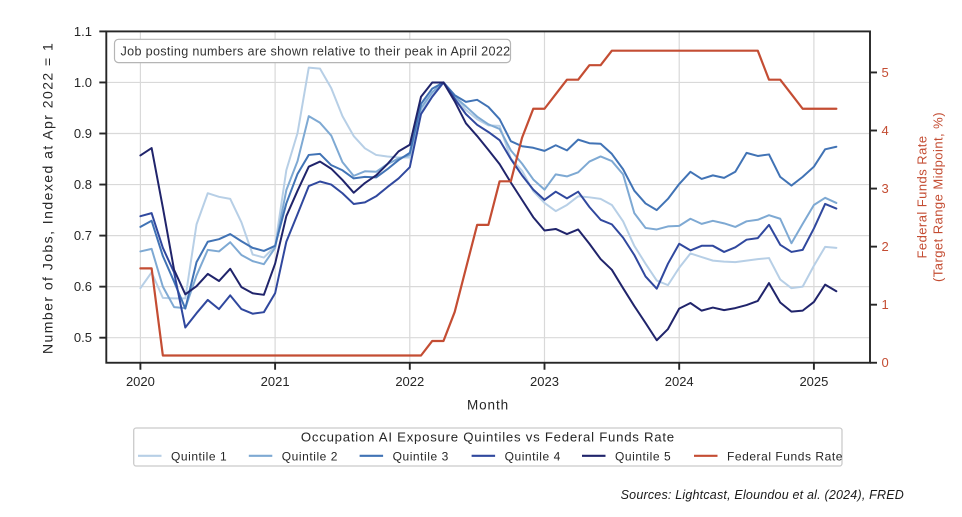  I want to click on svg-text: Quintile 5, so click(643, 456).